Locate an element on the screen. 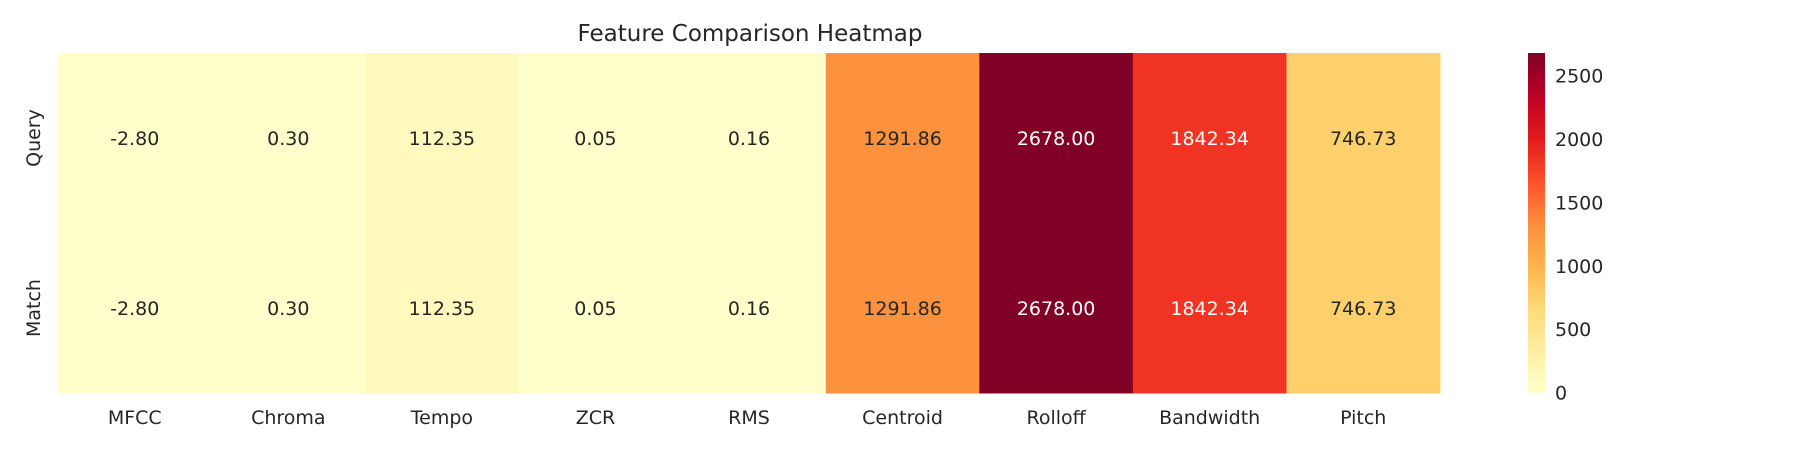  heatmap-cell-match-mfcc is located at coordinates (135, 308).